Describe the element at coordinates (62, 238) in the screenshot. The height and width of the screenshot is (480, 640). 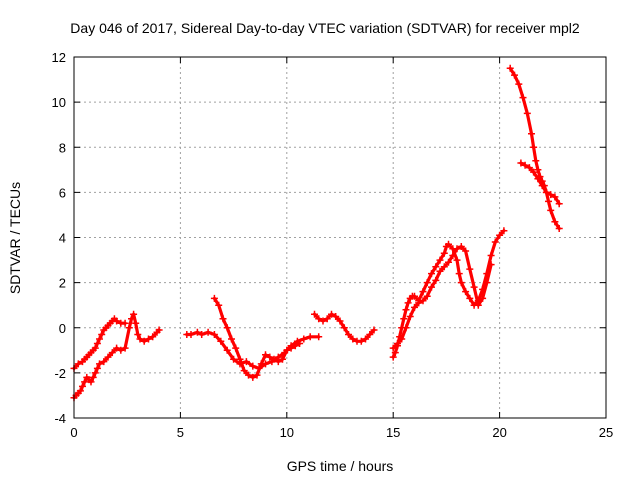
I see `y-tick-label: 4` at that location.